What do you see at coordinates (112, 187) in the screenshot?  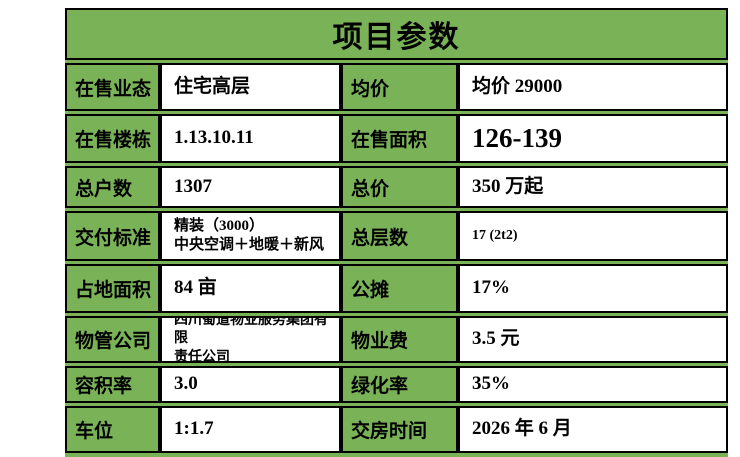 I see `label-total-households: 总户数` at bounding box center [112, 187].